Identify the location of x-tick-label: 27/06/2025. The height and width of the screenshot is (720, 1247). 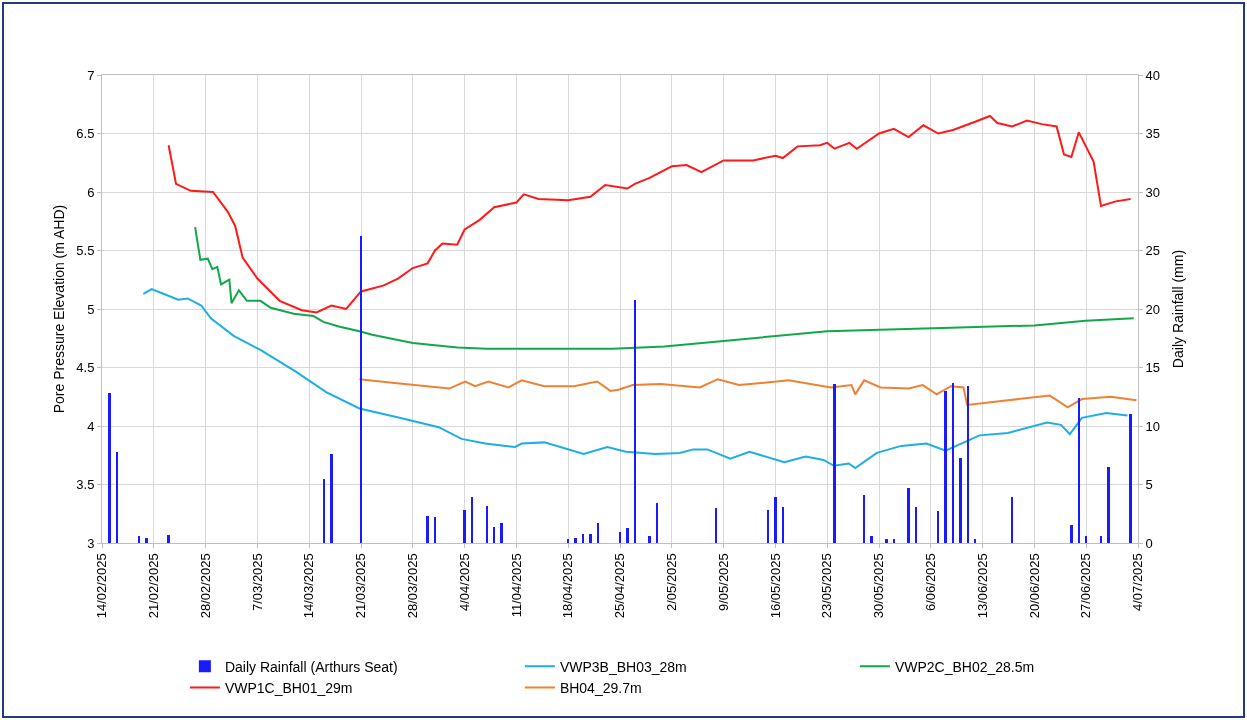
(1086, 586).